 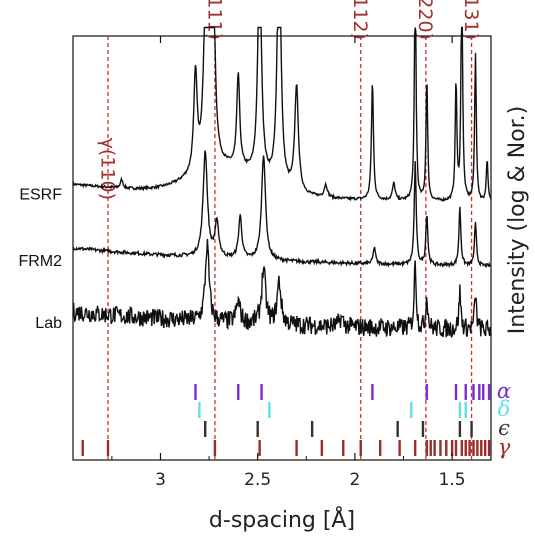 I want to click on x-axis-label: d-spacing [Å], so click(x=282, y=519).